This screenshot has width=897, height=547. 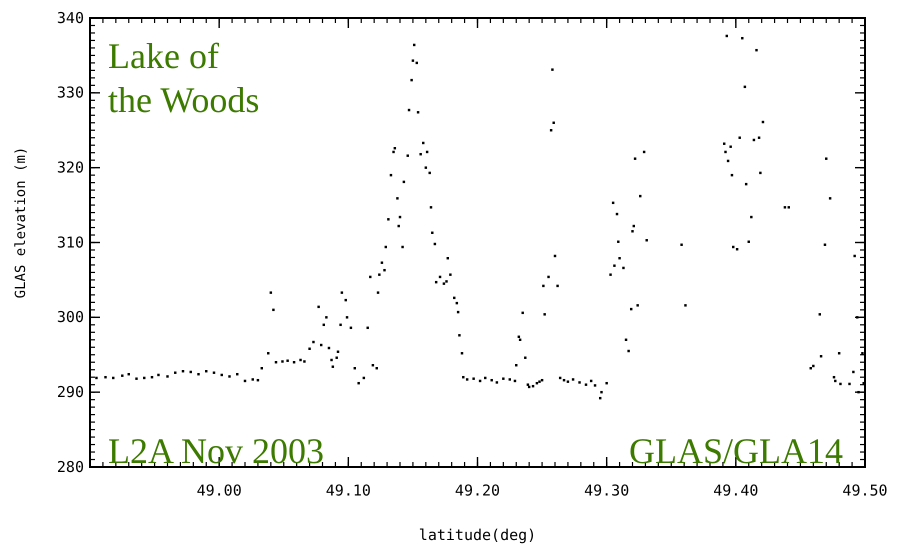 What do you see at coordinates (70, 242) in the screenshot?
I see `y-tick-label: 310` at bounding box center [70, 242].